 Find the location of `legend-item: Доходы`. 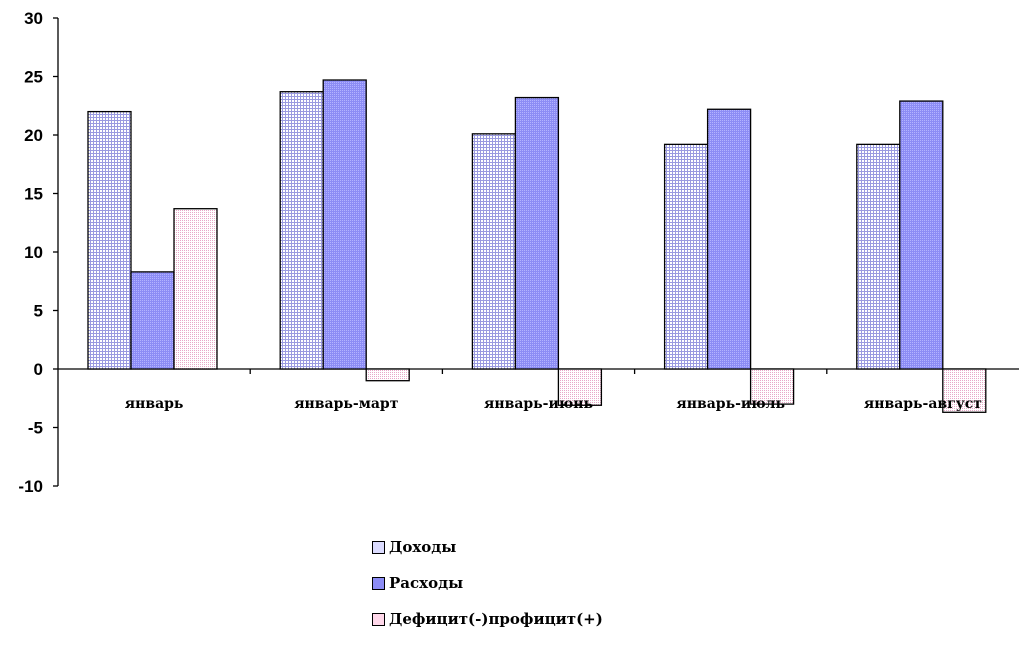

legend-item: Доходы is located at coordinates (487, 547).